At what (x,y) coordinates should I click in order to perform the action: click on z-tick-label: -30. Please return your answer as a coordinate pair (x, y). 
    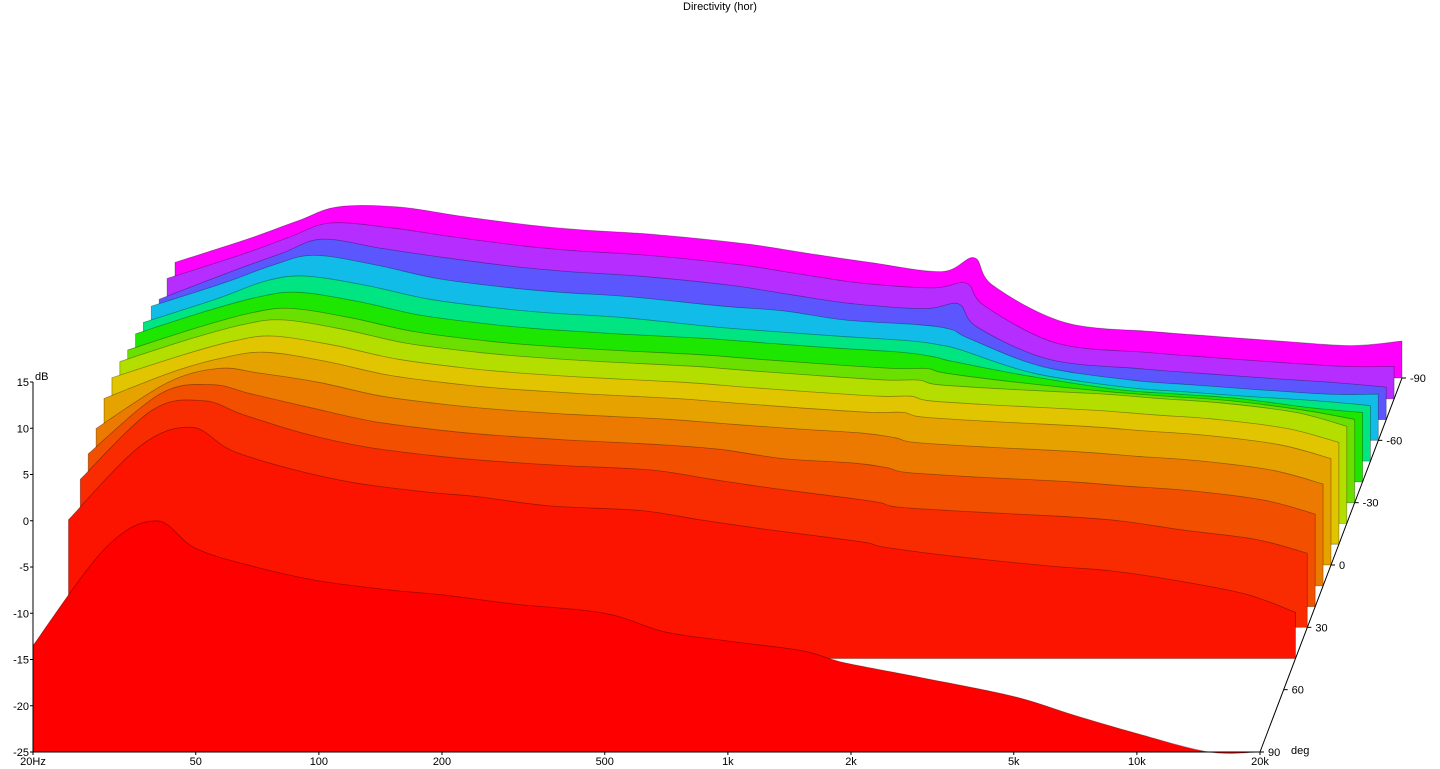
    Looking at the image, I should click on (1371, 504).